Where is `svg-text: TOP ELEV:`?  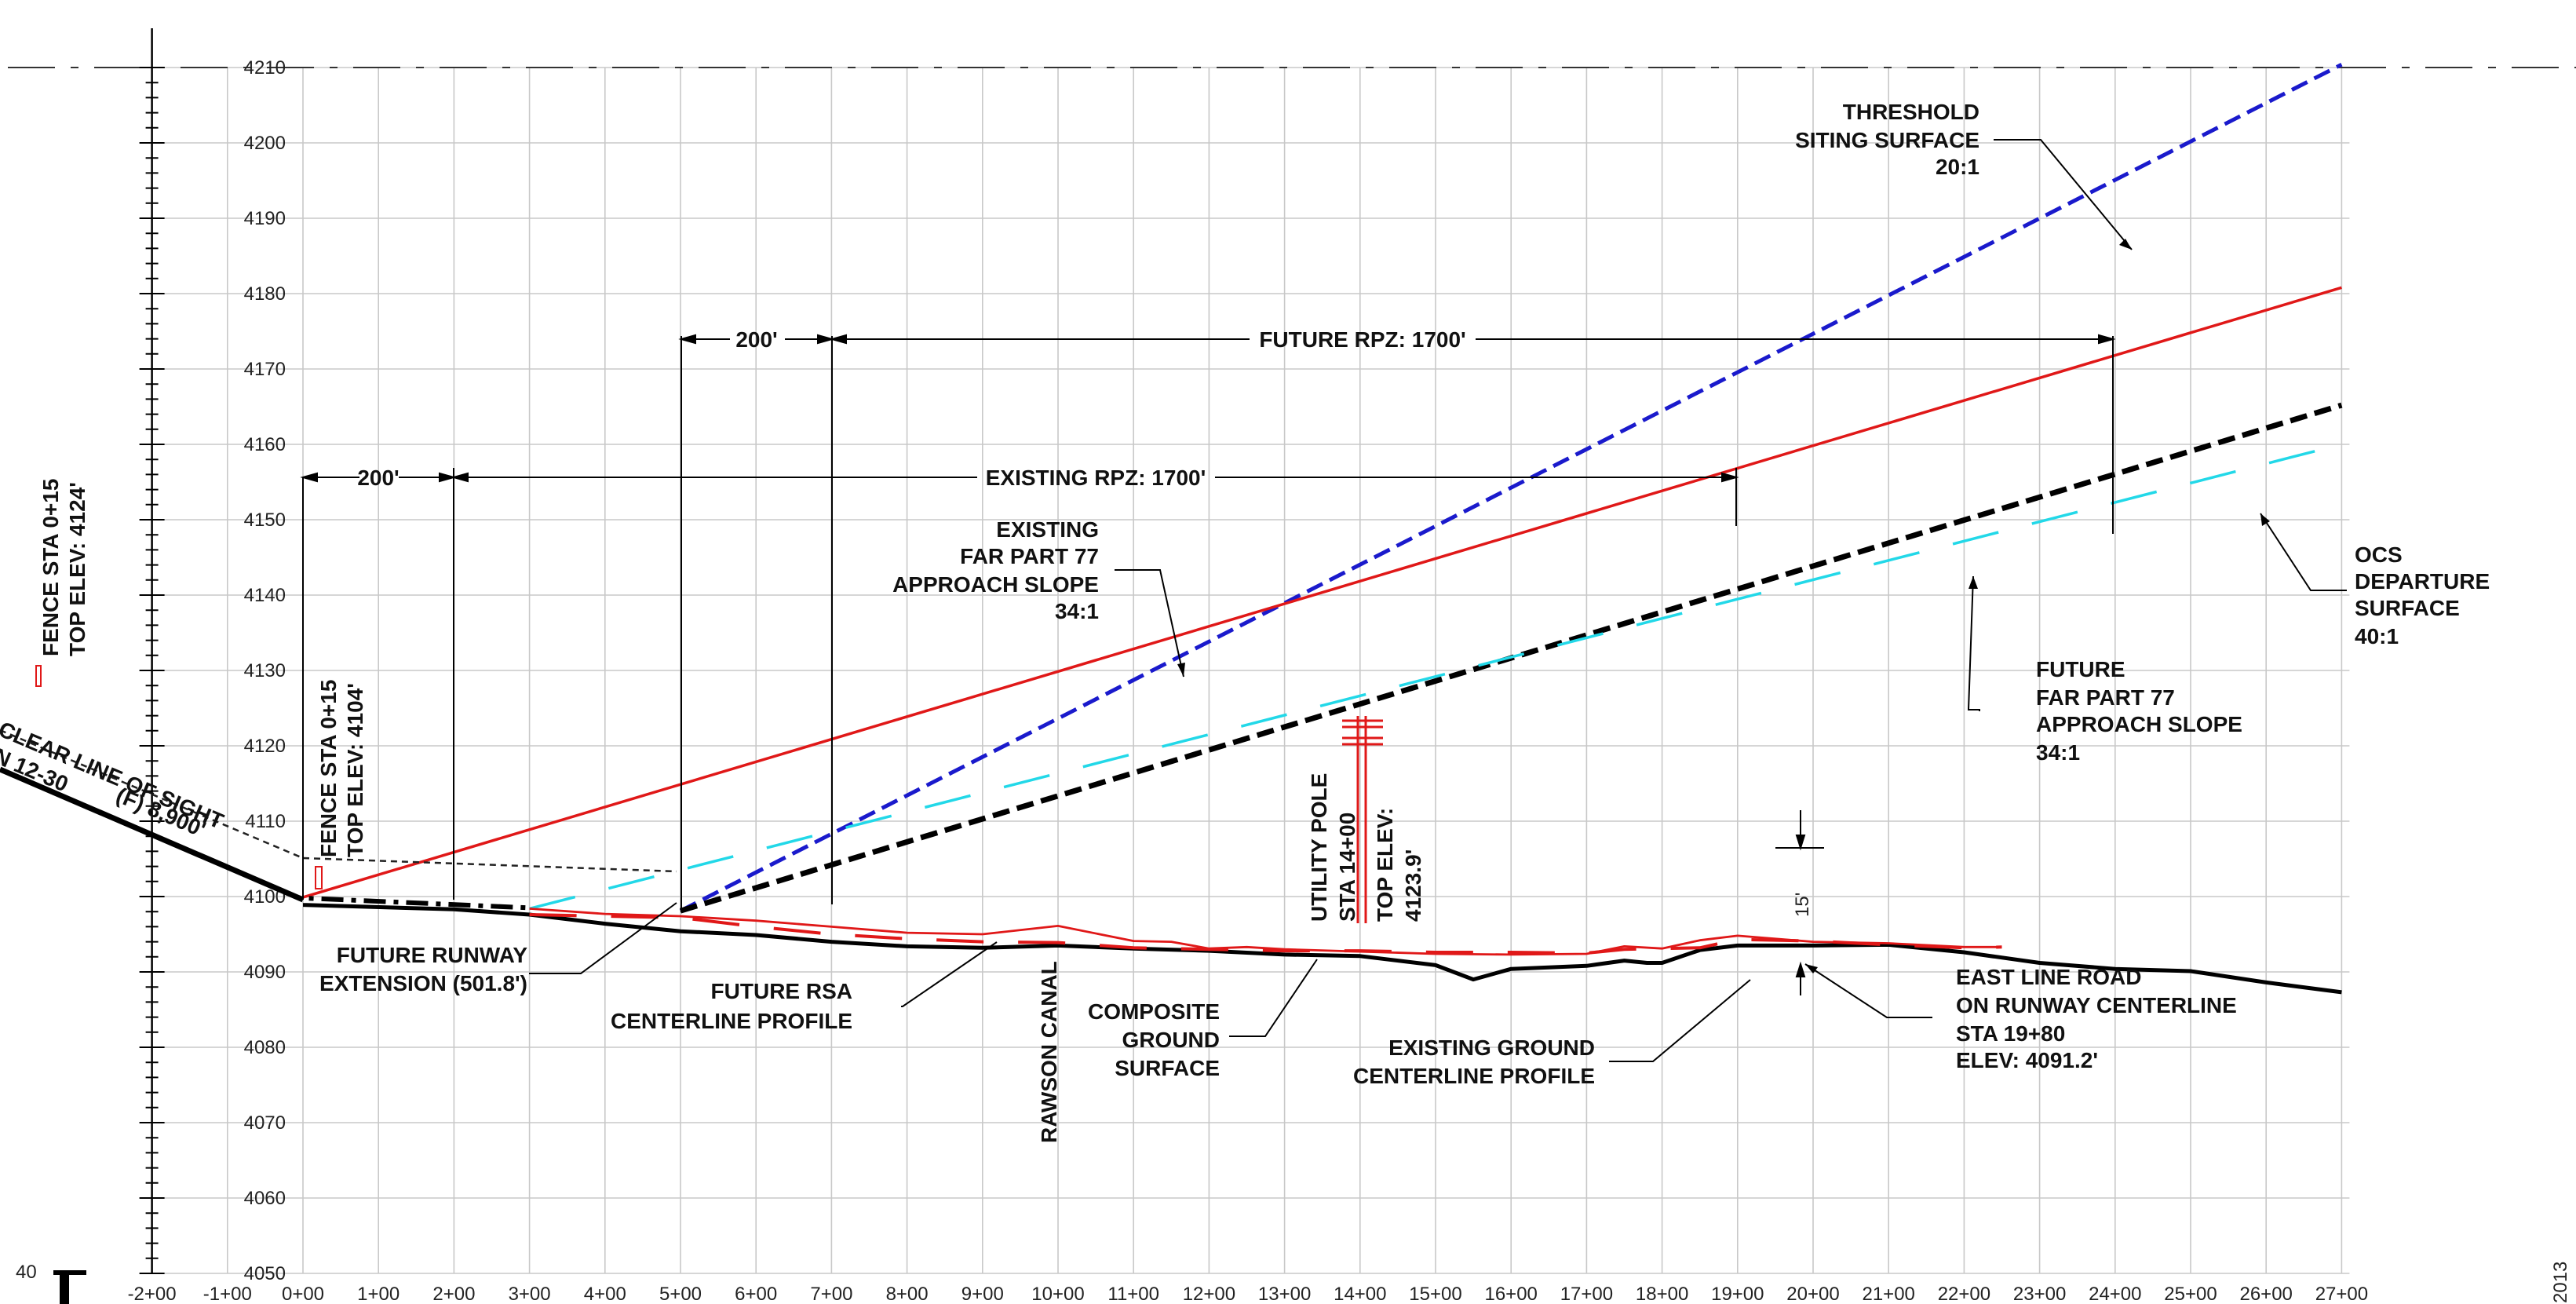
svg-text: TOP ELEV: is located at coordinates (1385, 865).